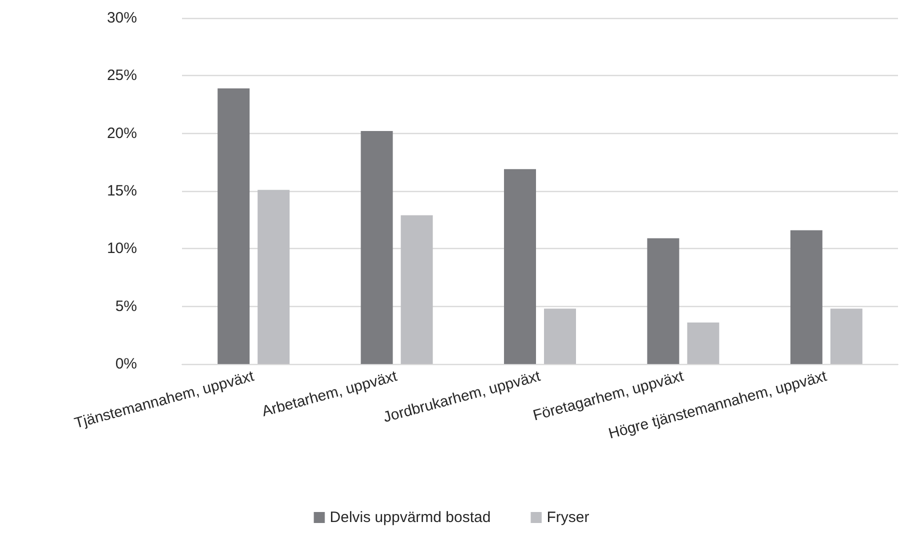 The width and height of the screenshot is (903, 545). I want to click on y-tick-label: 15%, so click(121, 191).